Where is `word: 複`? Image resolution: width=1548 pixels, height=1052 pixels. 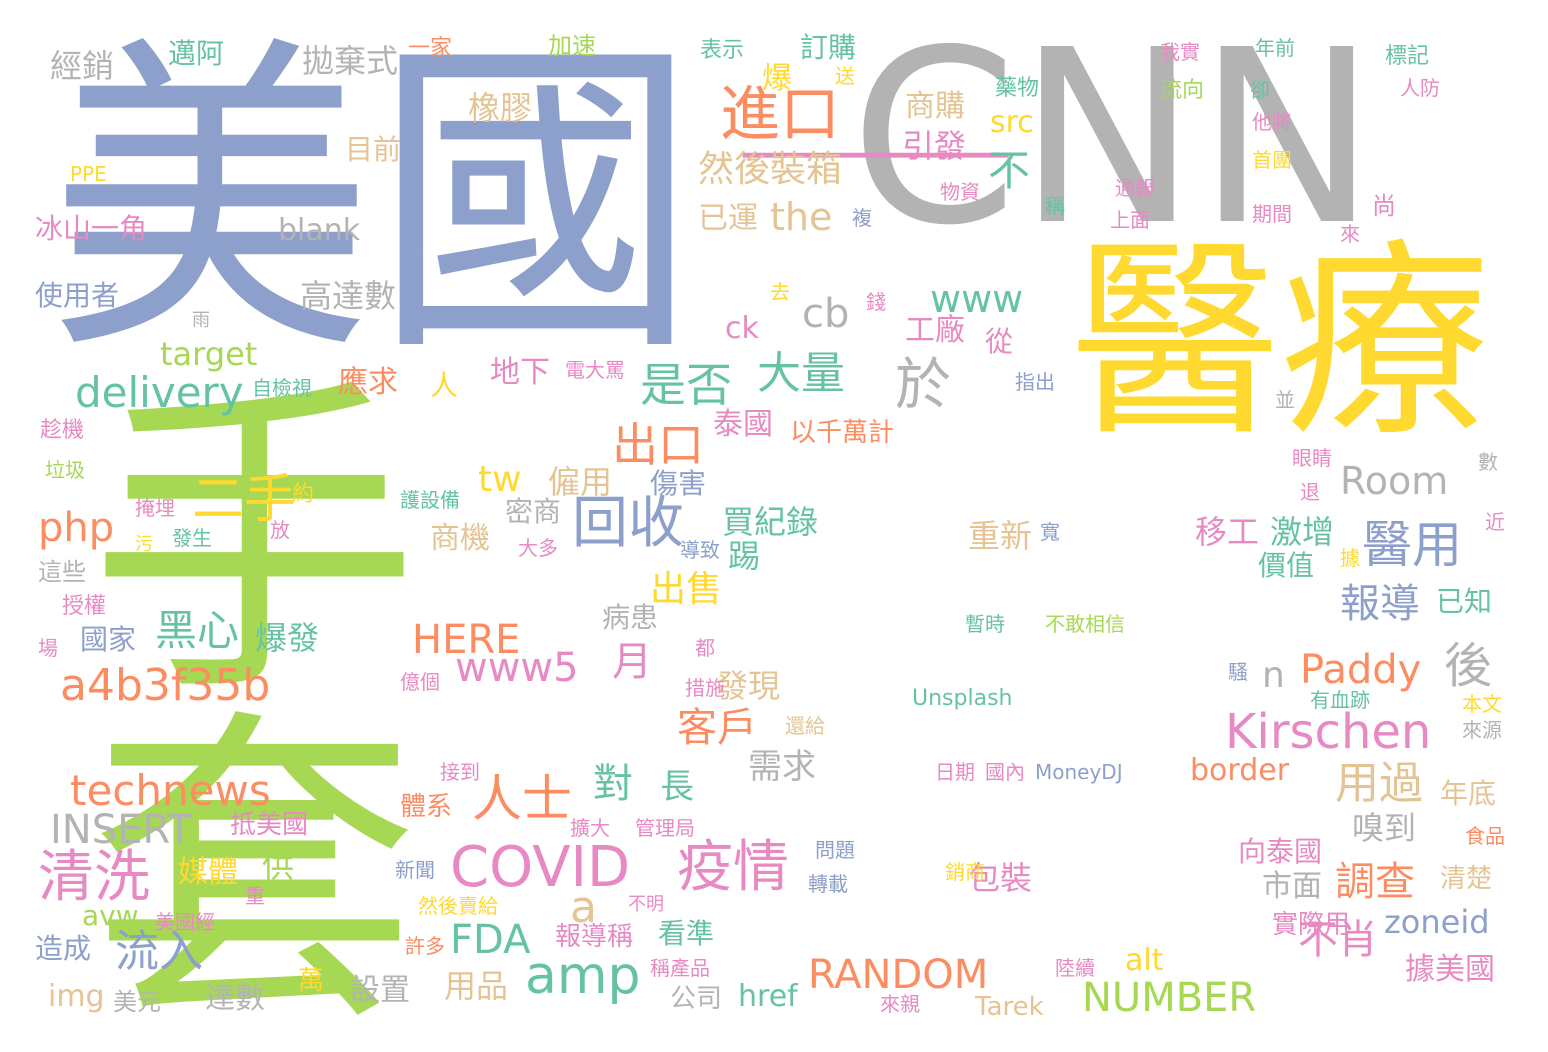 word: 複 is located at coordinates (862, 218).